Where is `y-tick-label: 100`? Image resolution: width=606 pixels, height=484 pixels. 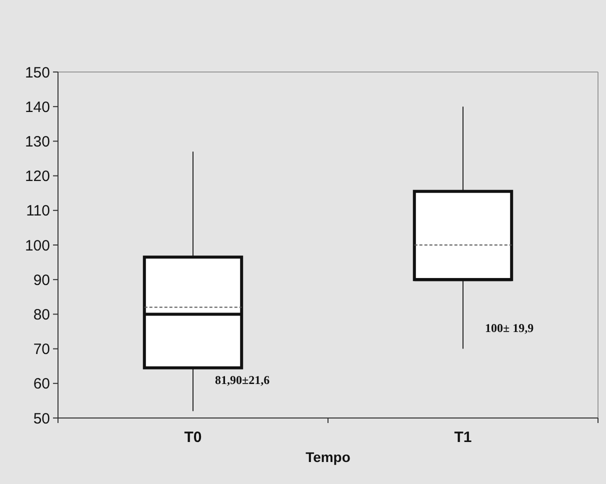 y-tick-label: 100 is located at coordinates (37, 245).